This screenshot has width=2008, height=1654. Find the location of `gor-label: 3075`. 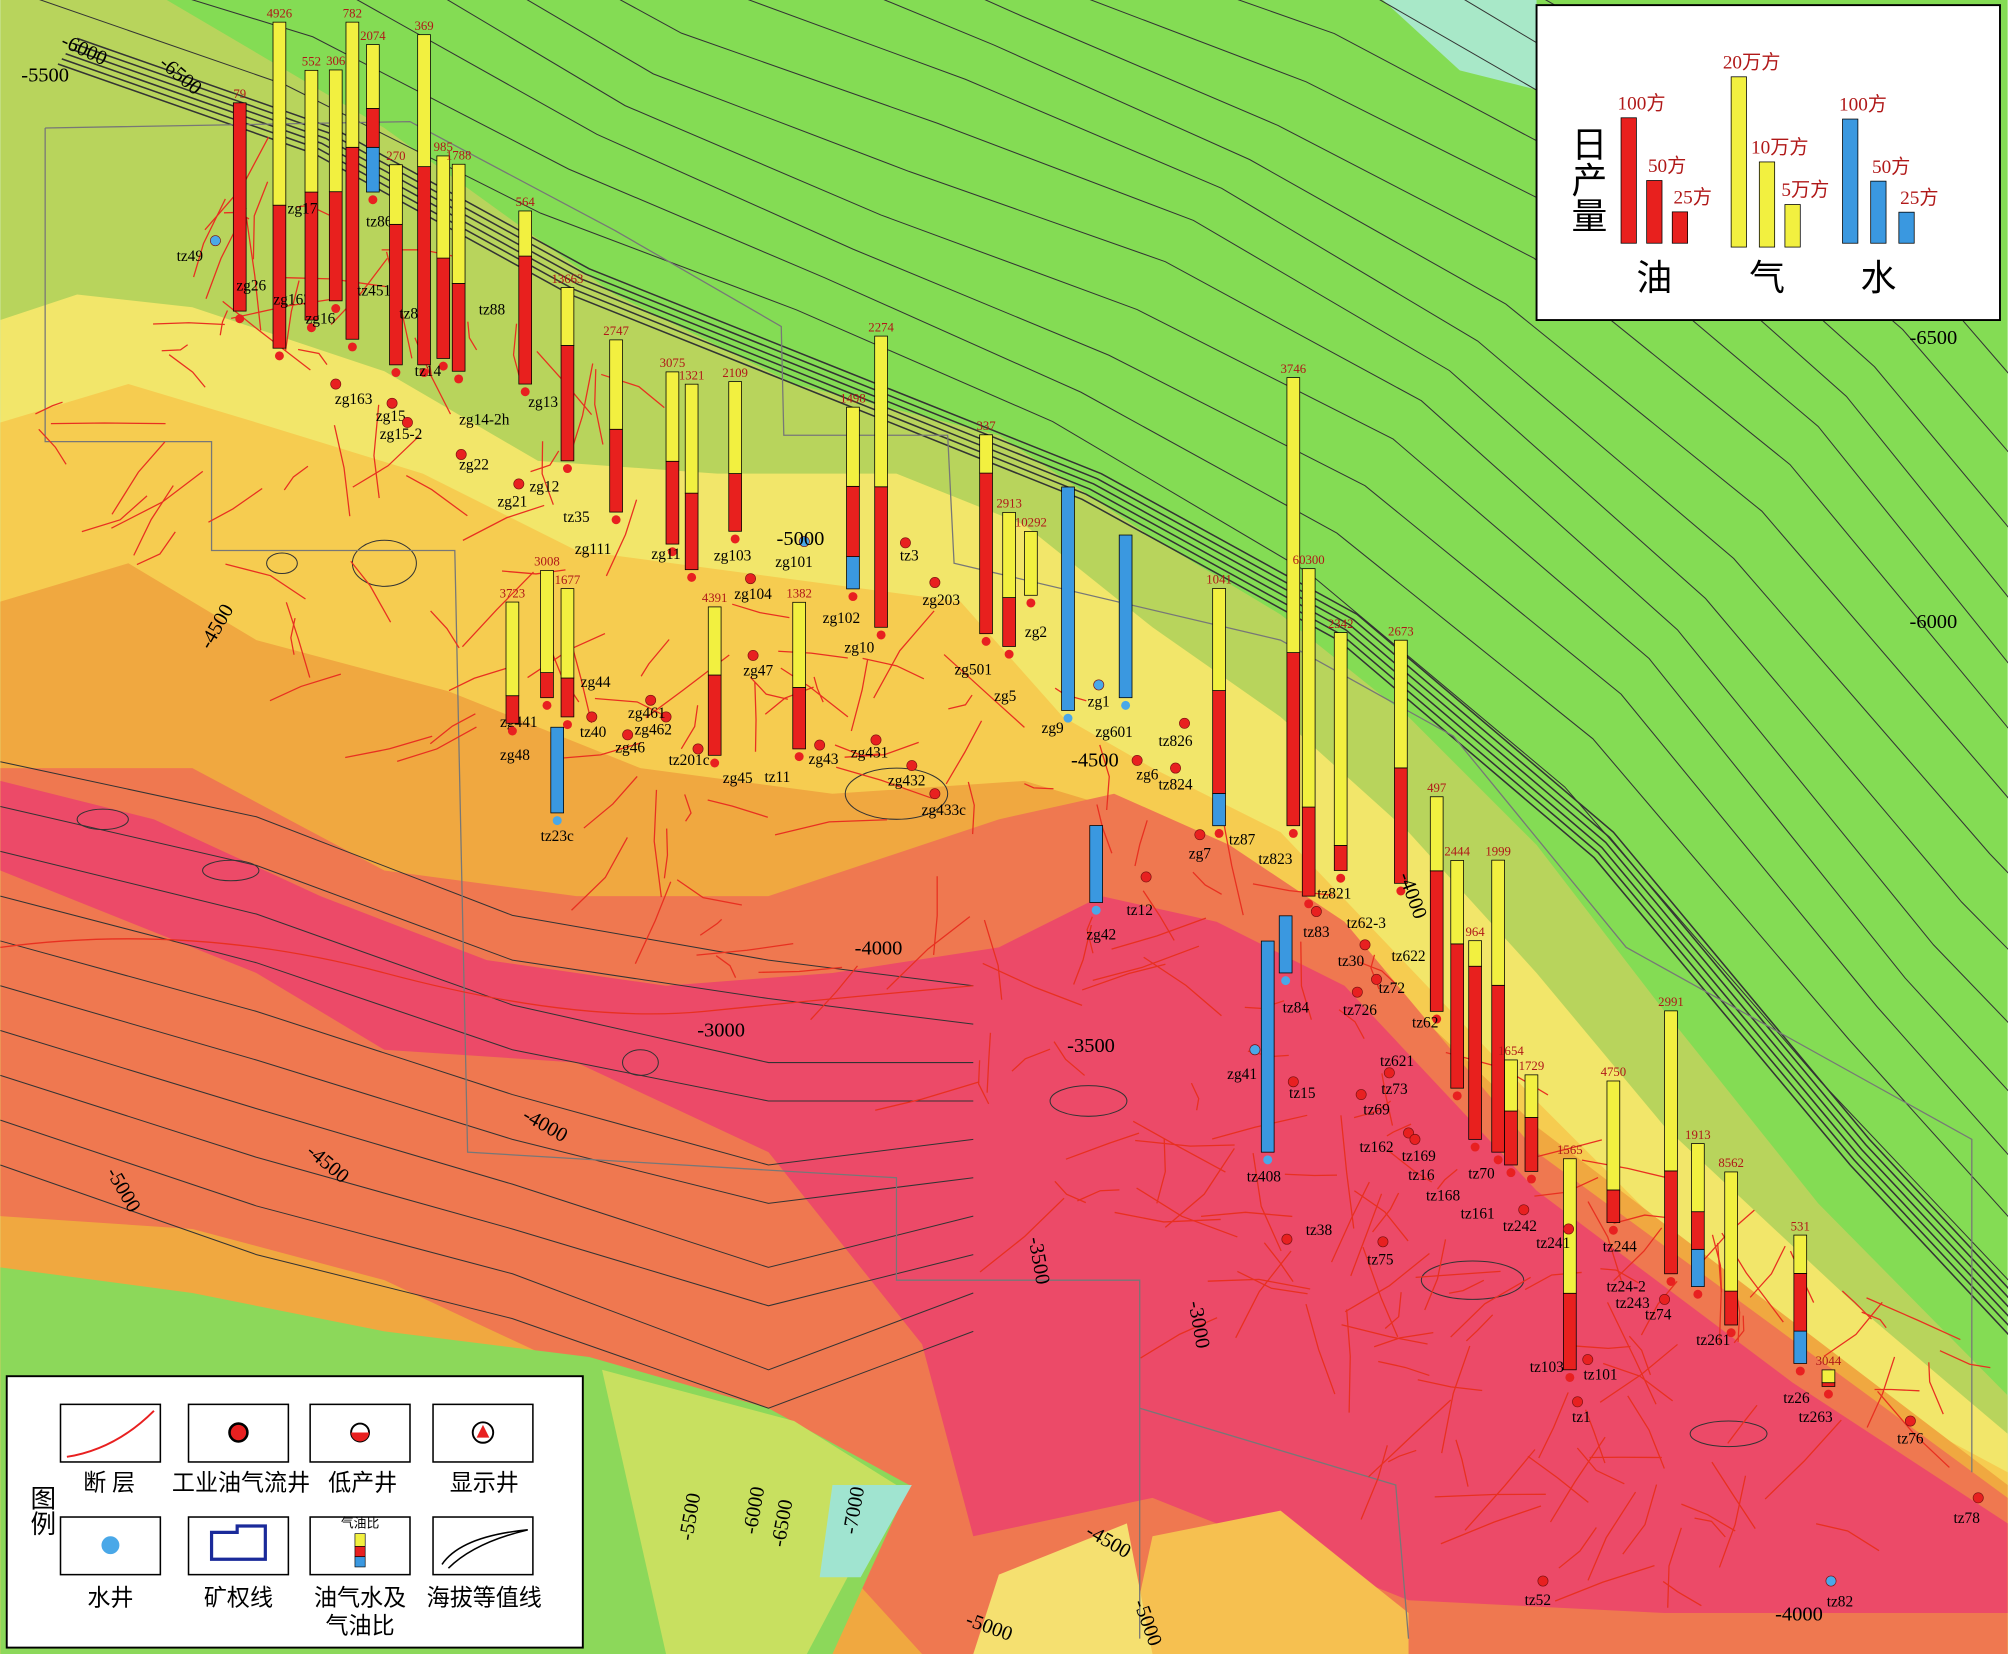

gor-label: 3075 is located at coordinates (673, 363).